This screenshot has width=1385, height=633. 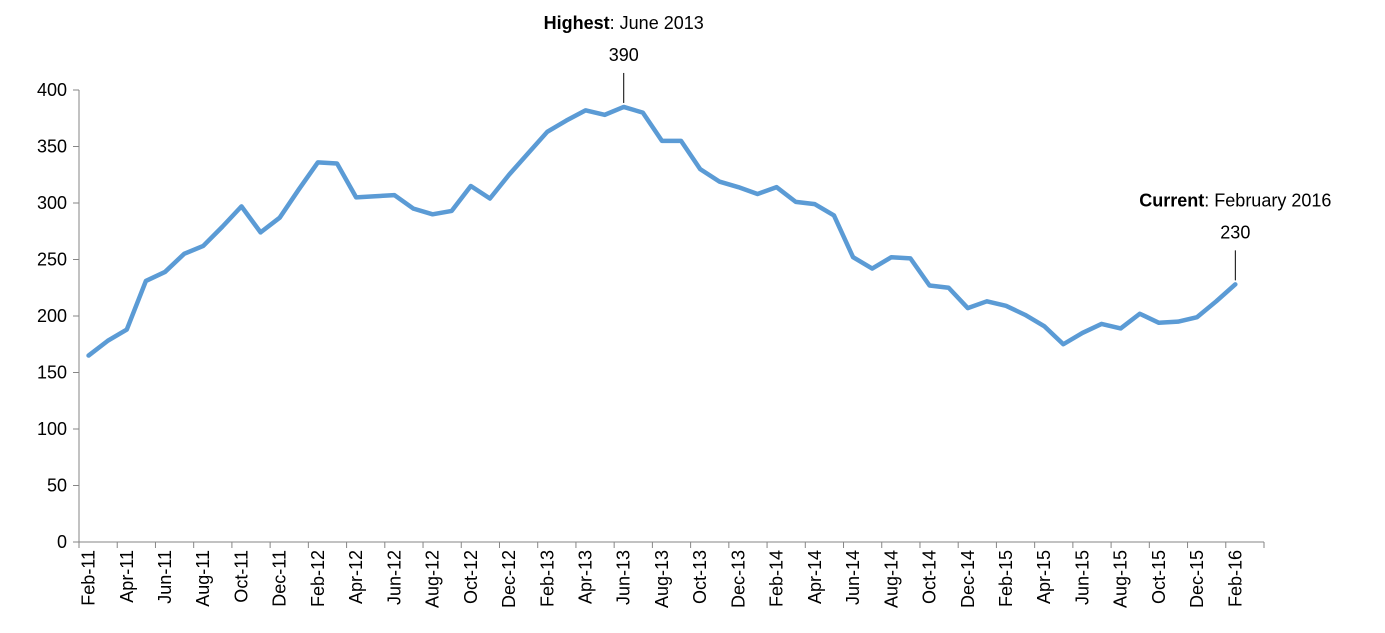 I want to click on x-tick-label: Aug-13, so click(x=662, y=579).